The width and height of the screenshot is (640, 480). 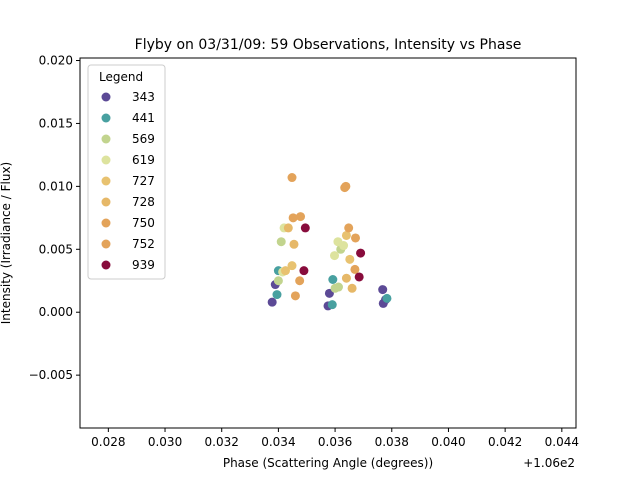 I want to click on x-axis-offset-label: +1.06e2, so click(x=549, y=463).